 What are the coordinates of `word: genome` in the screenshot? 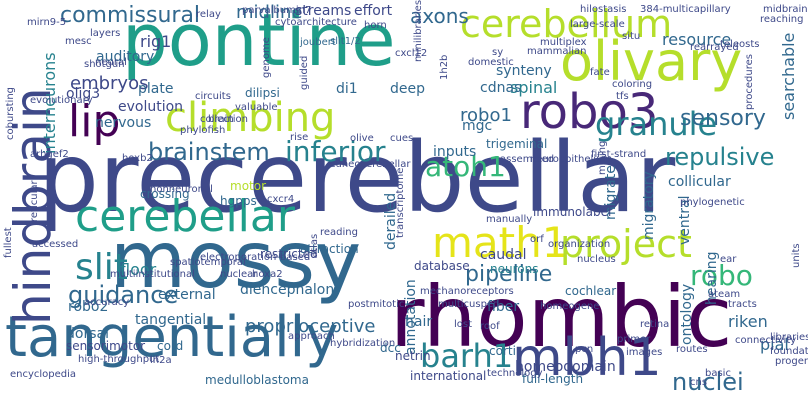 It's located at (266, 57).